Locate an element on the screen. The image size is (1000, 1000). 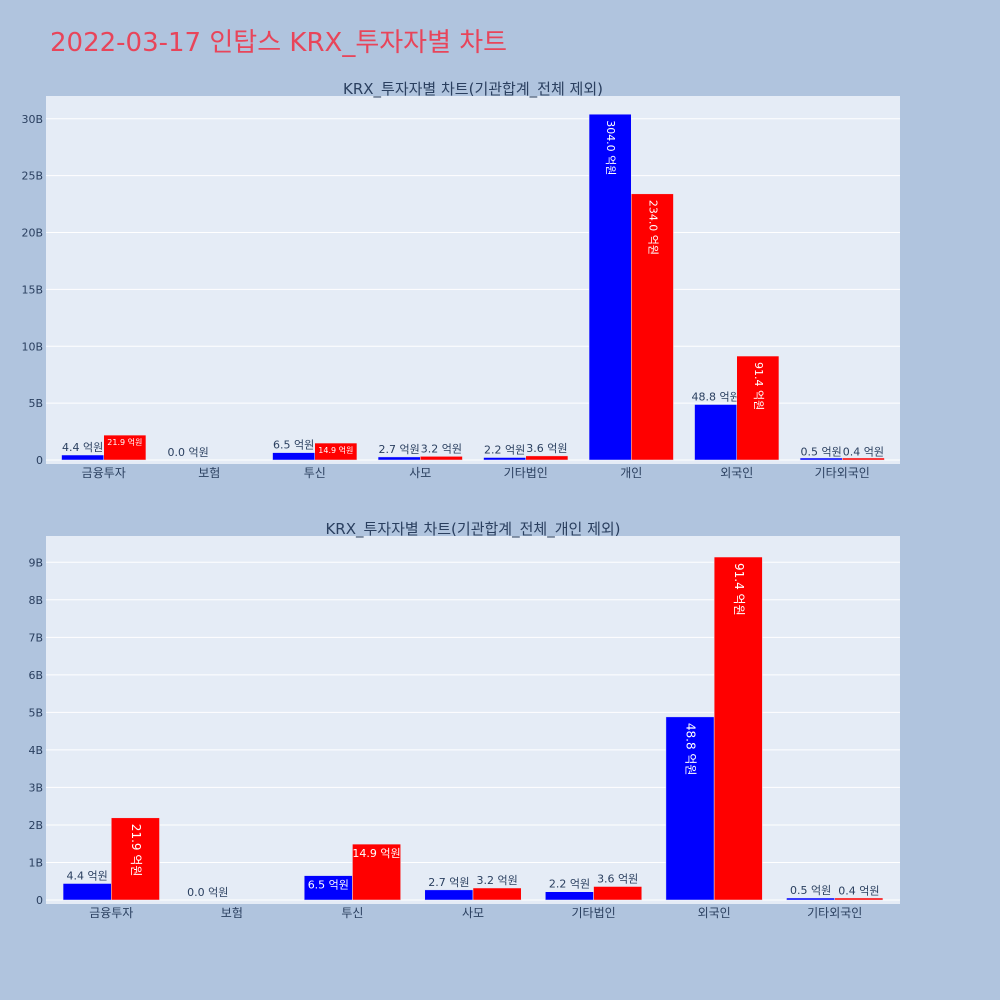
chart-0-y-tick-label: 0 is located at coordinates (39, 460).